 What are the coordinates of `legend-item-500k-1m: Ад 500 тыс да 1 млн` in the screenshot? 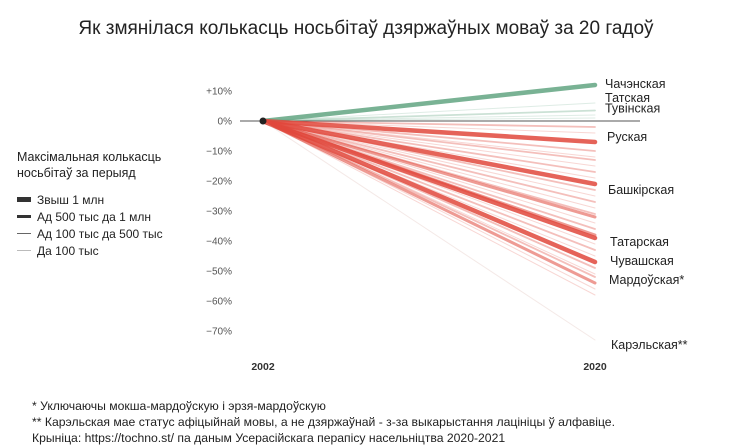 It's located at (117, 216).